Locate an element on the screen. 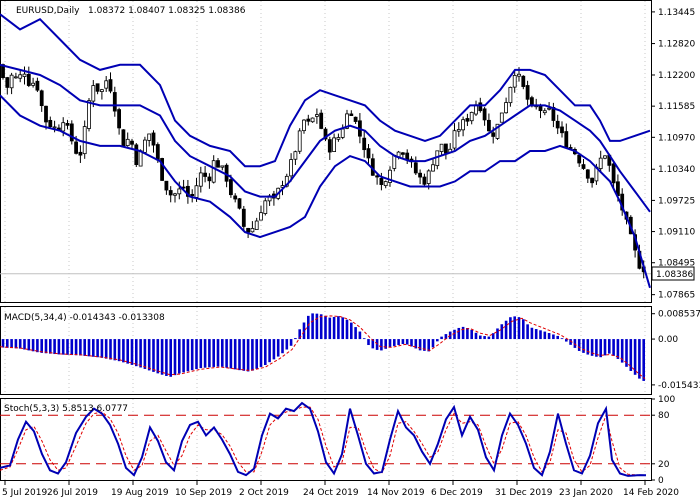 This screenshot has height=500, width=700. stochastic-main-line is located at coordinates (323, 439).